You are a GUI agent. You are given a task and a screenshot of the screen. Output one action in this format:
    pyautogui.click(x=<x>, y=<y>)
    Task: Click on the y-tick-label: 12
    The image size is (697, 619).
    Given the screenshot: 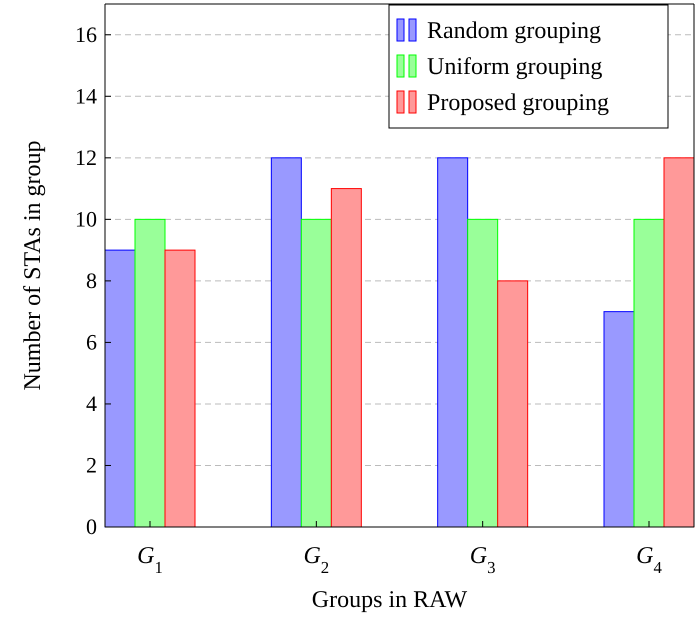 What is the action you would take?
    pyautogui.click(x=86, y=157)
    